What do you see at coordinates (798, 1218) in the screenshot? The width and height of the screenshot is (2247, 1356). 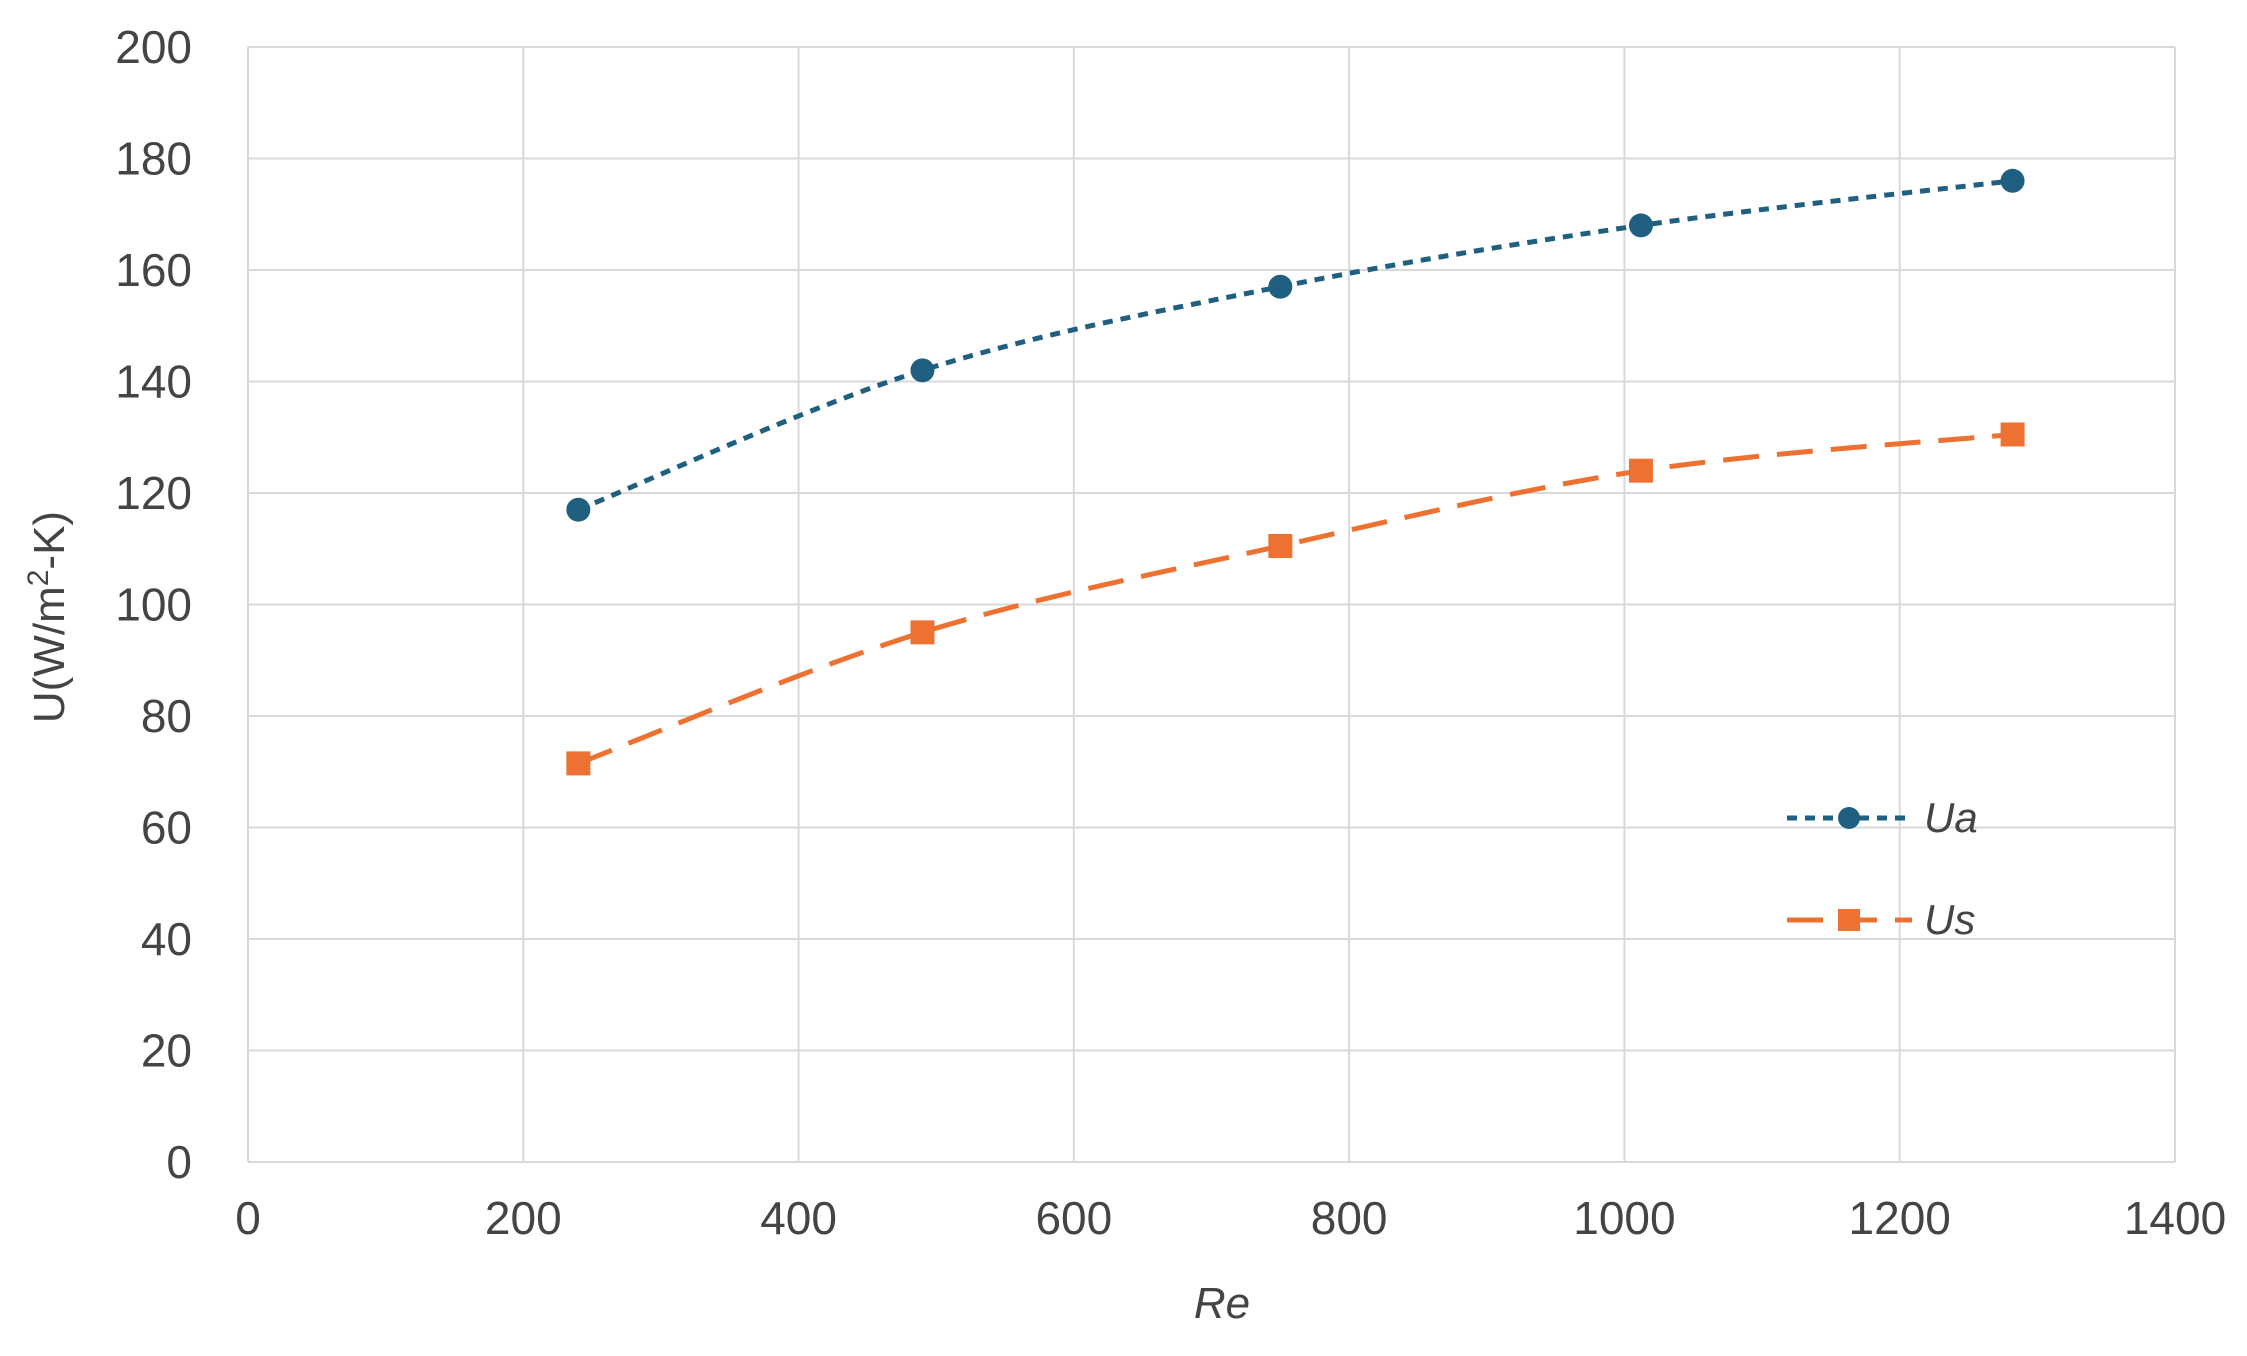 I see `x-tick-label: 400` at bounding box center [798, 1218].